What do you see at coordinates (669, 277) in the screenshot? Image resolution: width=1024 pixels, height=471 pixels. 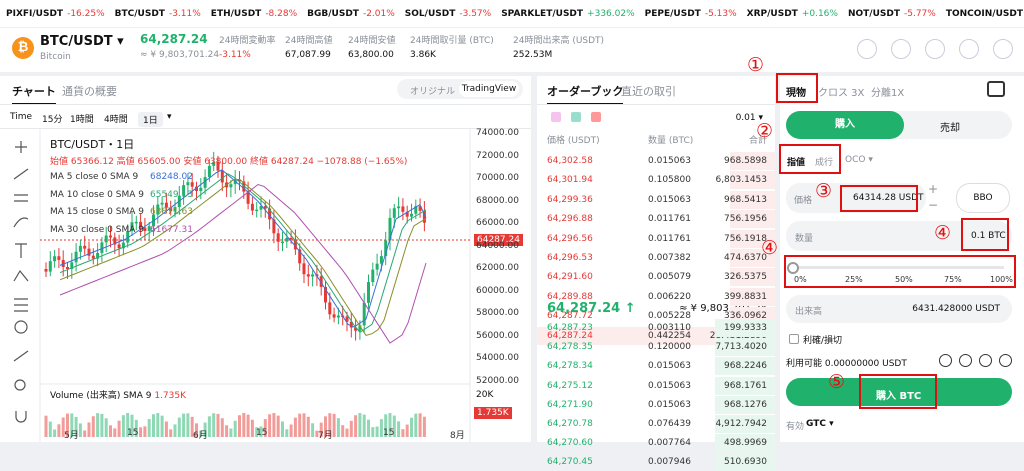 I see `quantity: 0.005079` at bounding box center [669, 277].